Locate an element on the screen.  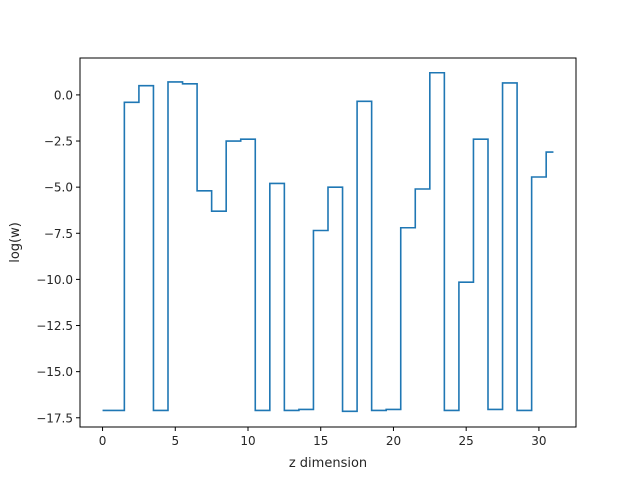
y-tick-label: −12.5 is located at coordinates (54, 326).